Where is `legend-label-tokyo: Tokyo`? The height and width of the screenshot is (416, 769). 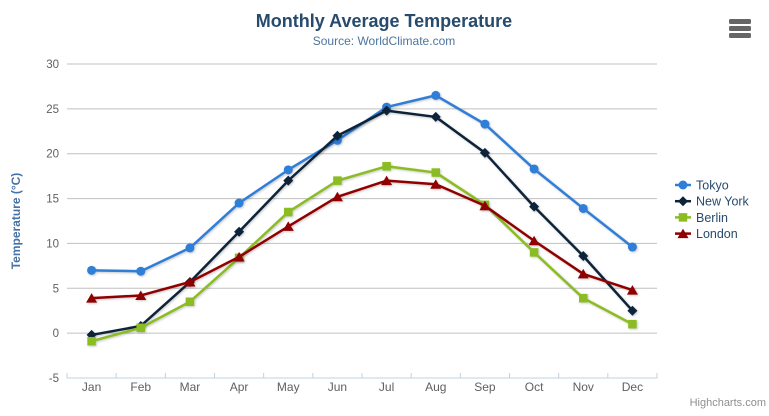 legend-label-tokyo: Tokyo is located at coordinates (712, 186).